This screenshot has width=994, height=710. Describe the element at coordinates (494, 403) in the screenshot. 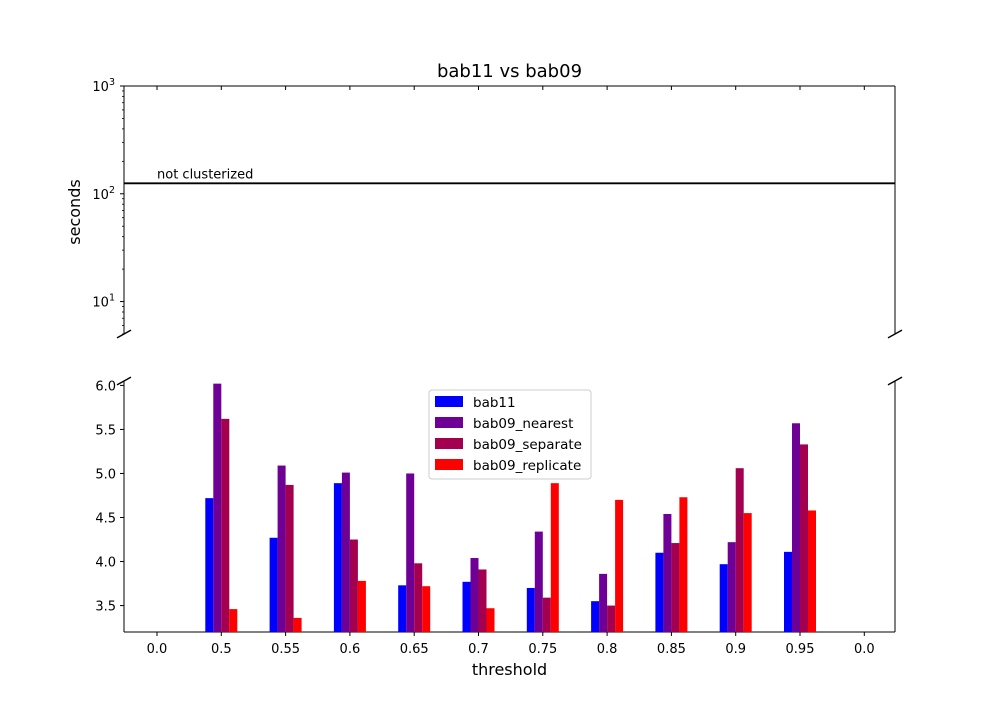

I see `legend-label-bab11: bab11` at that location.